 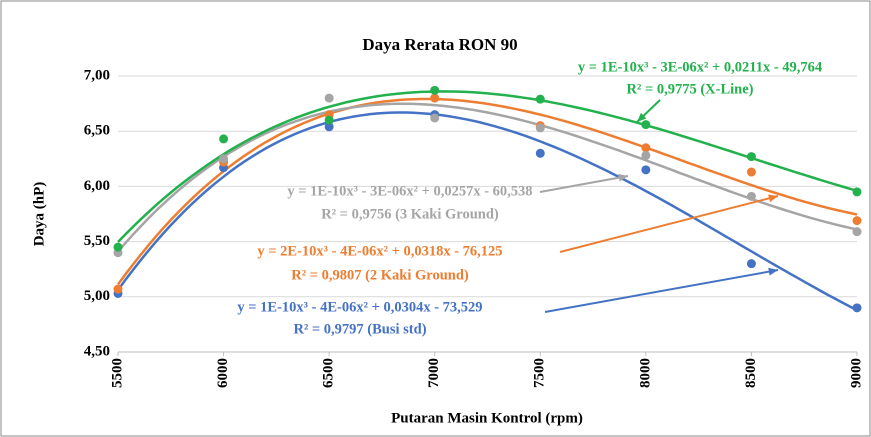 What do you see at coordinates (856, 373) in the screenshot?
I see `x-tick-label: 9000` at bounding box center [856, 373].